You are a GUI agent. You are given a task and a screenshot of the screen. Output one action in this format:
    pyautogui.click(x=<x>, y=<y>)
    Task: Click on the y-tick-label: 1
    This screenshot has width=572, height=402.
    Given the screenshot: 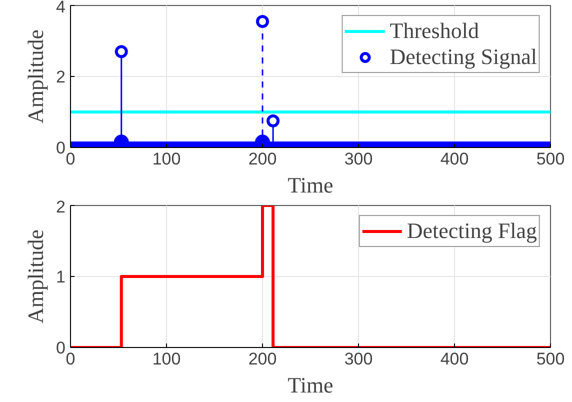 What is the action you would take?
    pyautogui.click(x=61, y=277)
    